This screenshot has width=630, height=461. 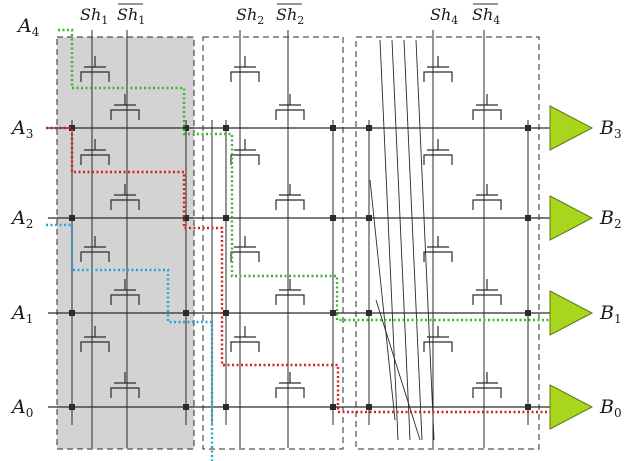 I want to click on buffer-B0, so click(x=571, y=407).